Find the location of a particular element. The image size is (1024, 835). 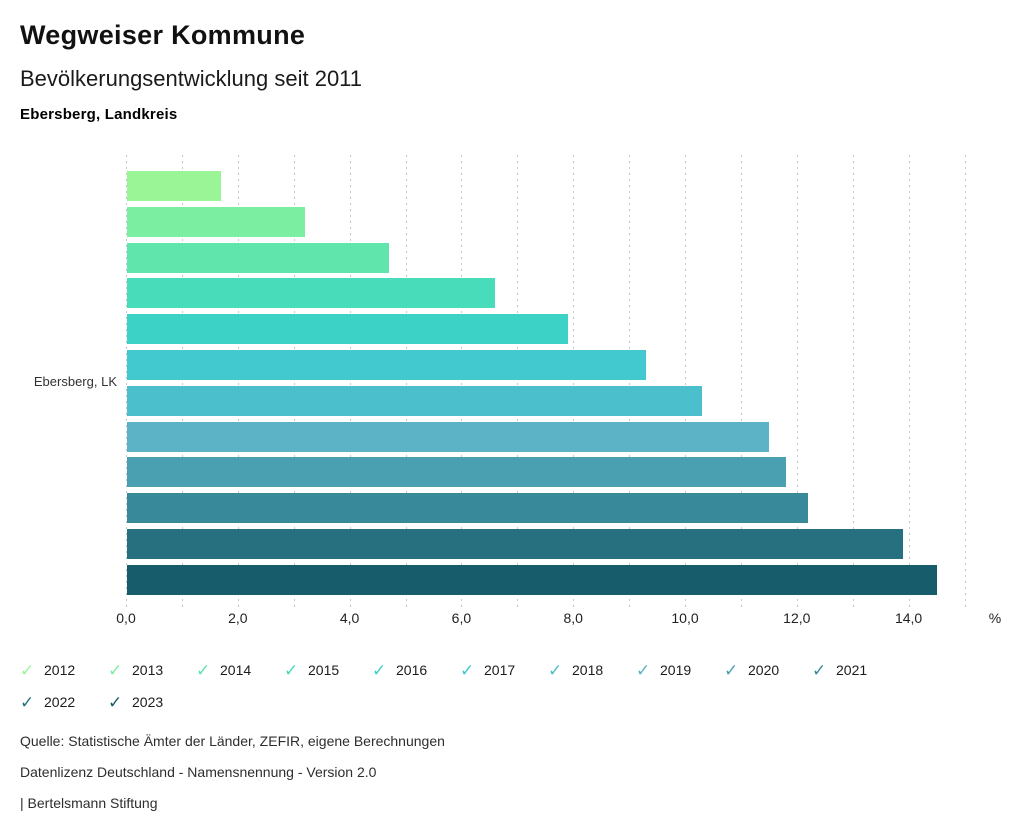

bar-2017 is located at coordinates (386, 365).